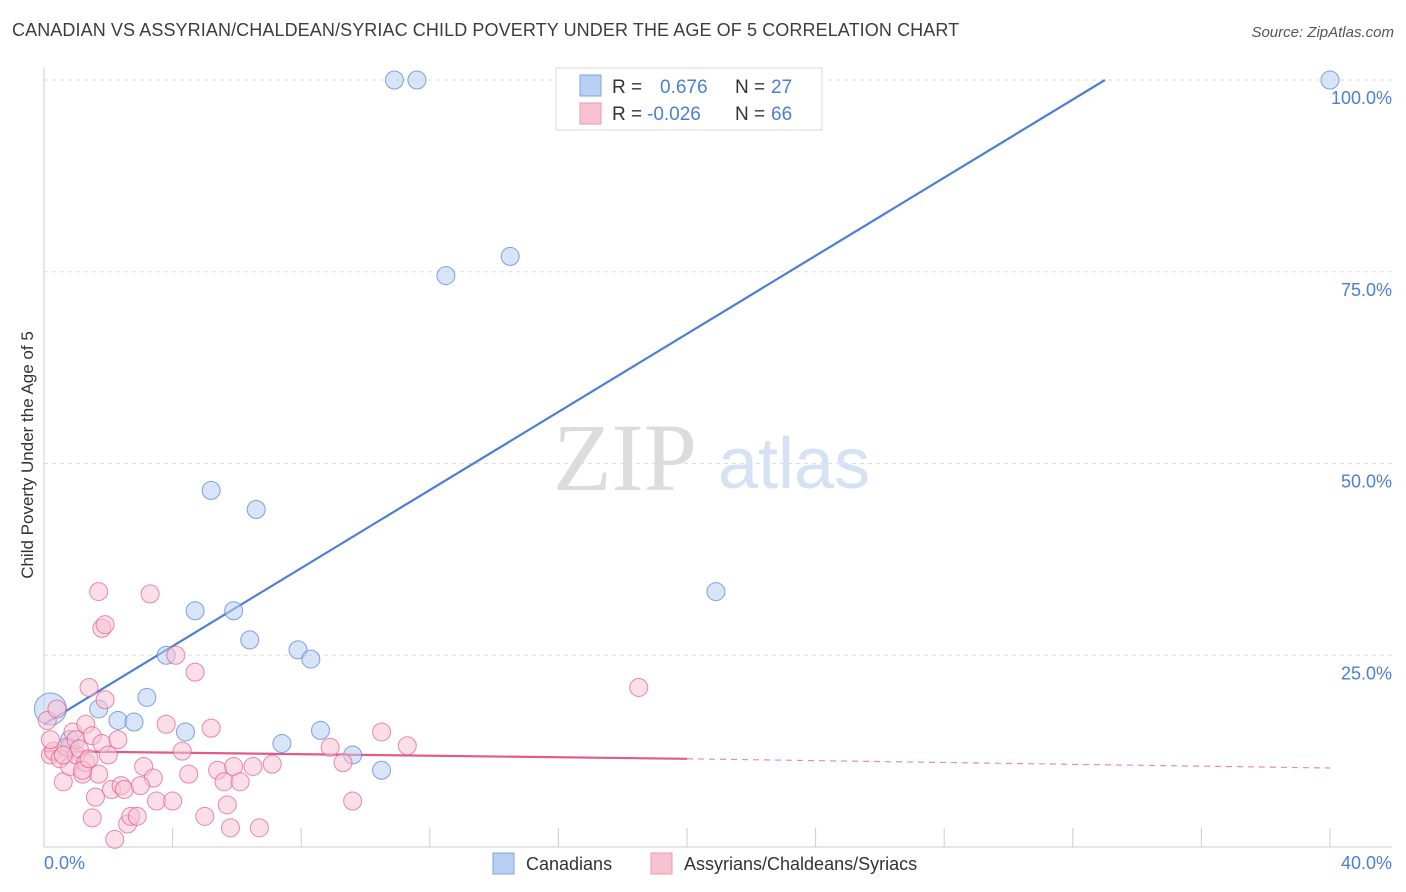 Image resolution: width=1406 pixels, height=892 pixels. I want to click on watermark: ZIP atlas, so click(711, 457).